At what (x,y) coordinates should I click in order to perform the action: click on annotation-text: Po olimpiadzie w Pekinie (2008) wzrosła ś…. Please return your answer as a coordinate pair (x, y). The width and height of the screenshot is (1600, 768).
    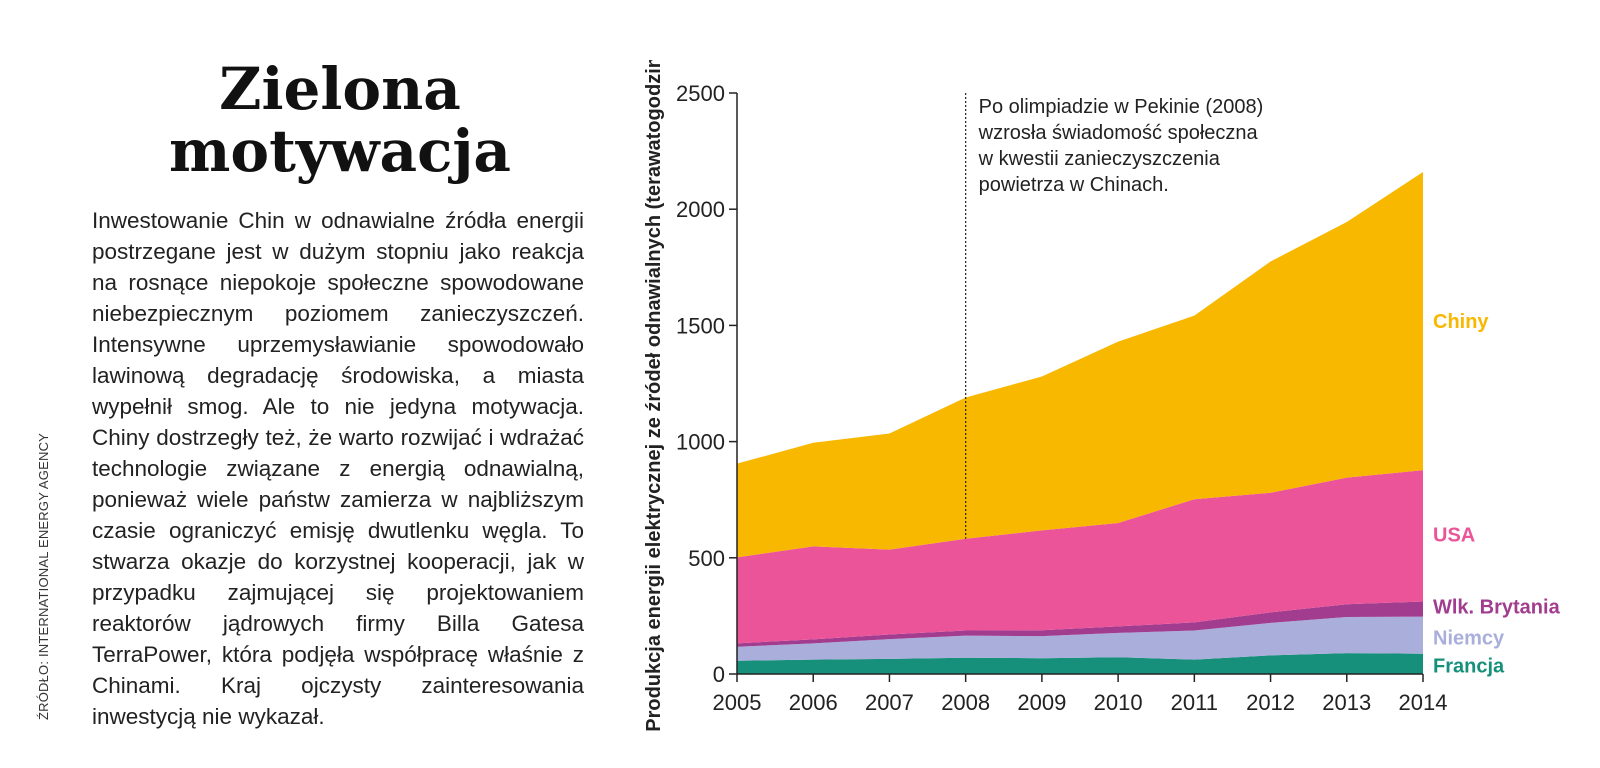
    Looking at the image, I should click on (1121, 146).